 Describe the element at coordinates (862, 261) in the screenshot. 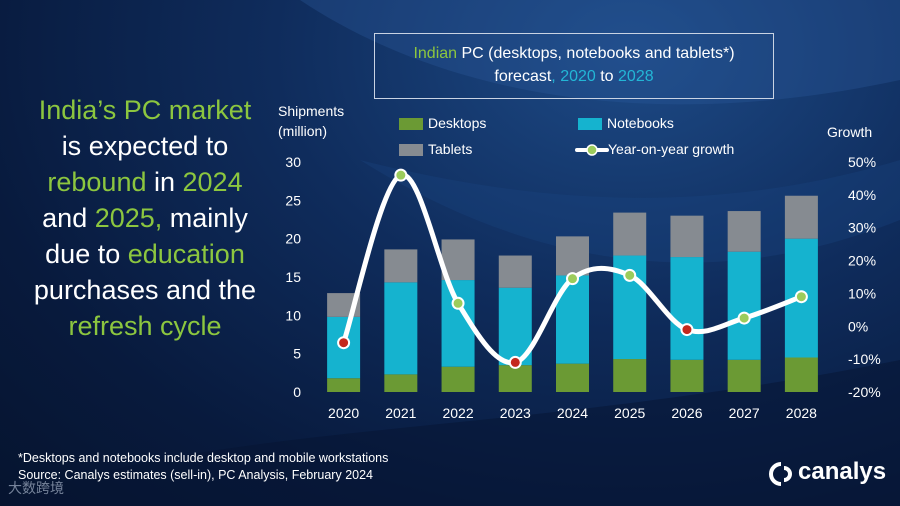

I see `y-right-tick-label: 20%` at that location.